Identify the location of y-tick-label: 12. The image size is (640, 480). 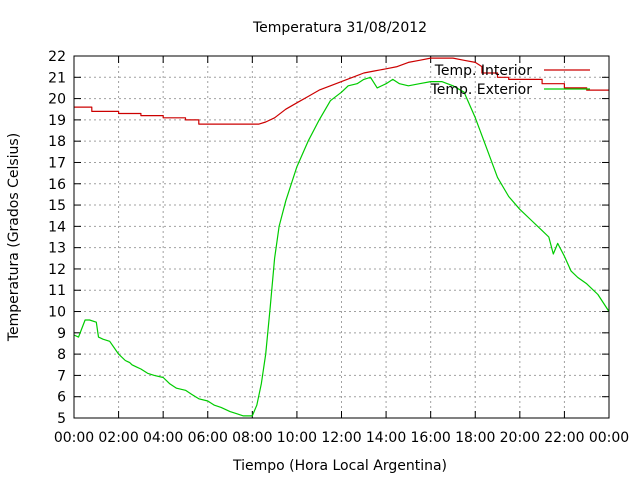
(57, 270).